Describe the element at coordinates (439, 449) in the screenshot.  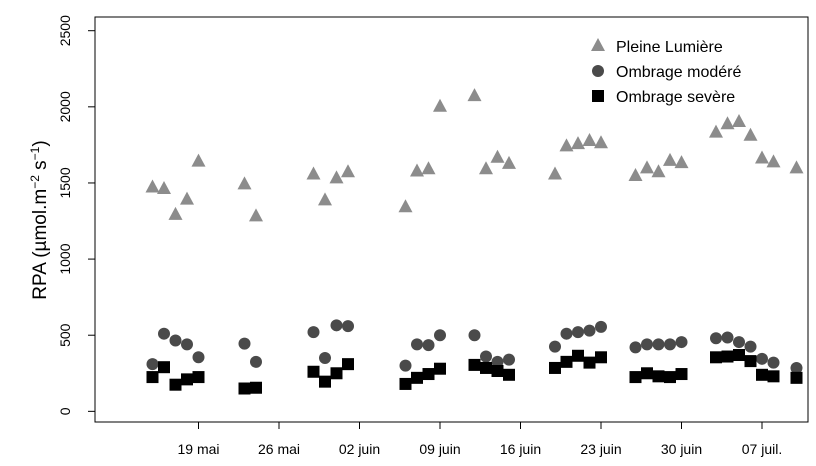
I see `x-tick-label: 09 juin` at that location.